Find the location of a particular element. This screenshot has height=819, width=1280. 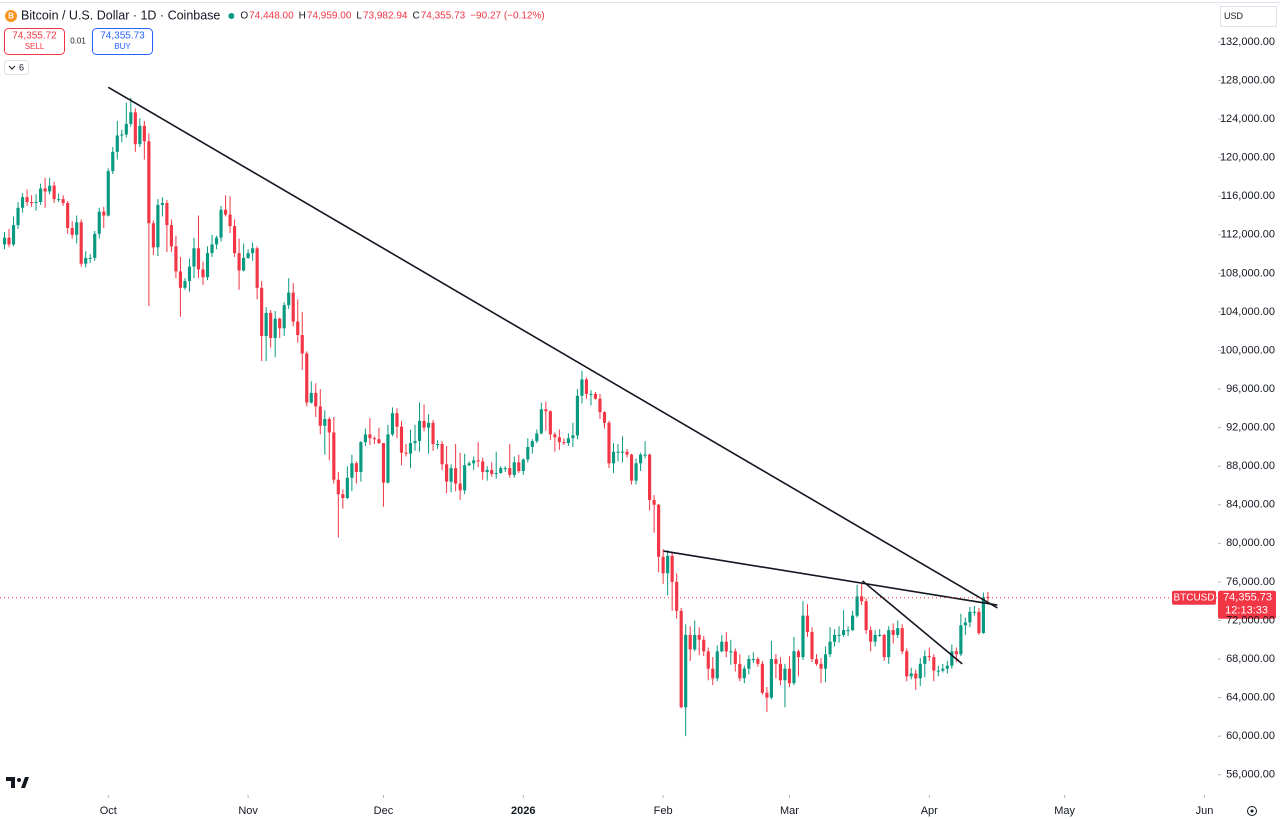

market-status is located at coordinates (231, 16).